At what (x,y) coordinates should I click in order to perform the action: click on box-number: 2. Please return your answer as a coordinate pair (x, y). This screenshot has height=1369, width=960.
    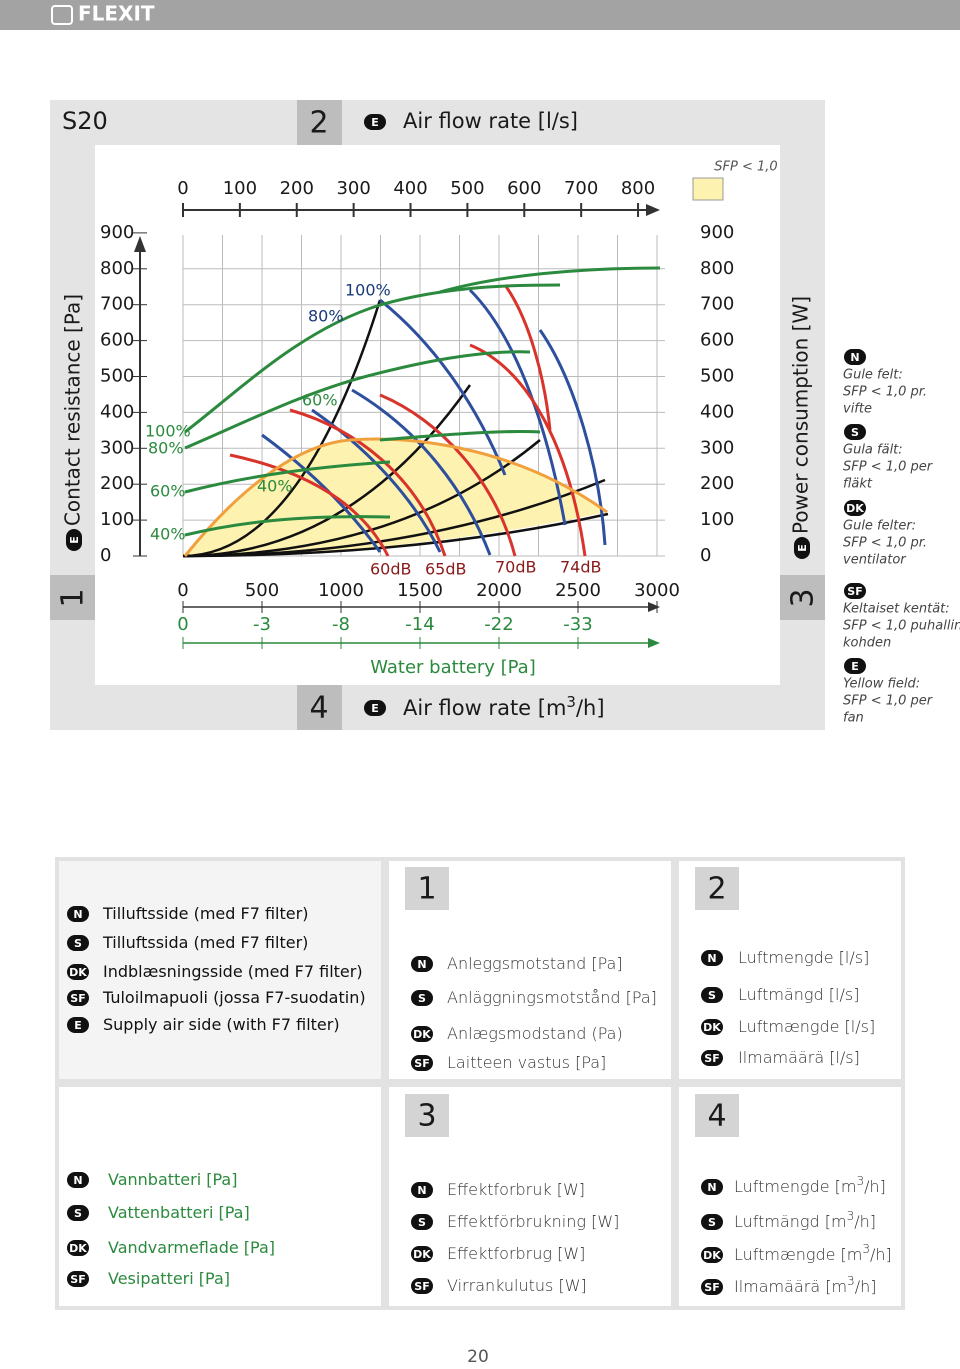
    Looking at the image, I should click on (318, 123).